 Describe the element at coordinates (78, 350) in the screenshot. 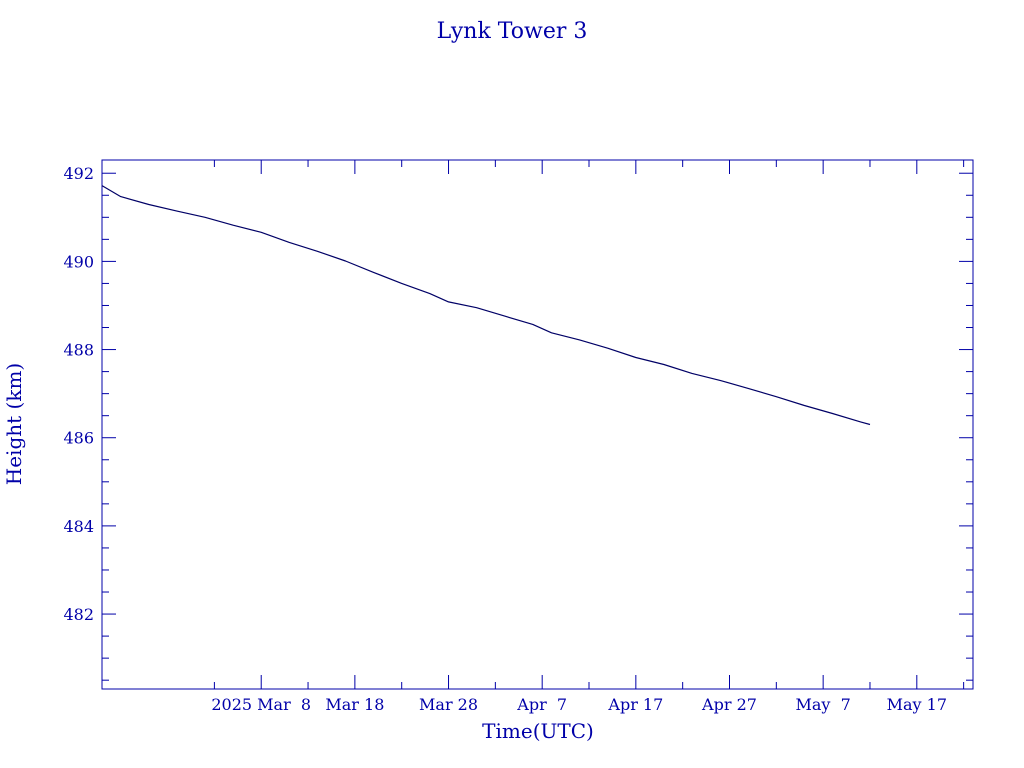

I see `y-tick-label: 488` at that location.